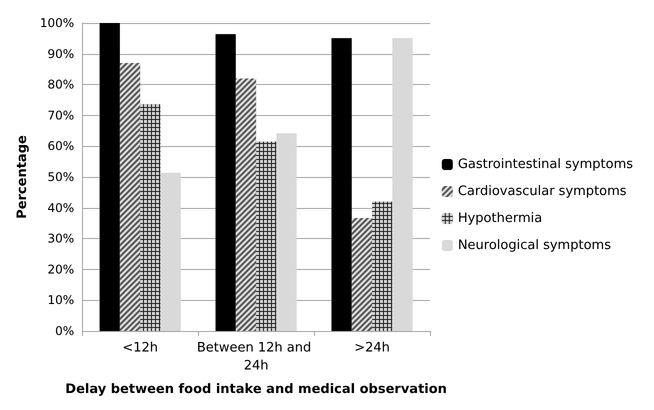 This screenshot has width=654, height=410. What do you see at coordinates (61, 239) in the screenshot?
I see `y-tick-label: 30%` at bounding box center [61, 239].